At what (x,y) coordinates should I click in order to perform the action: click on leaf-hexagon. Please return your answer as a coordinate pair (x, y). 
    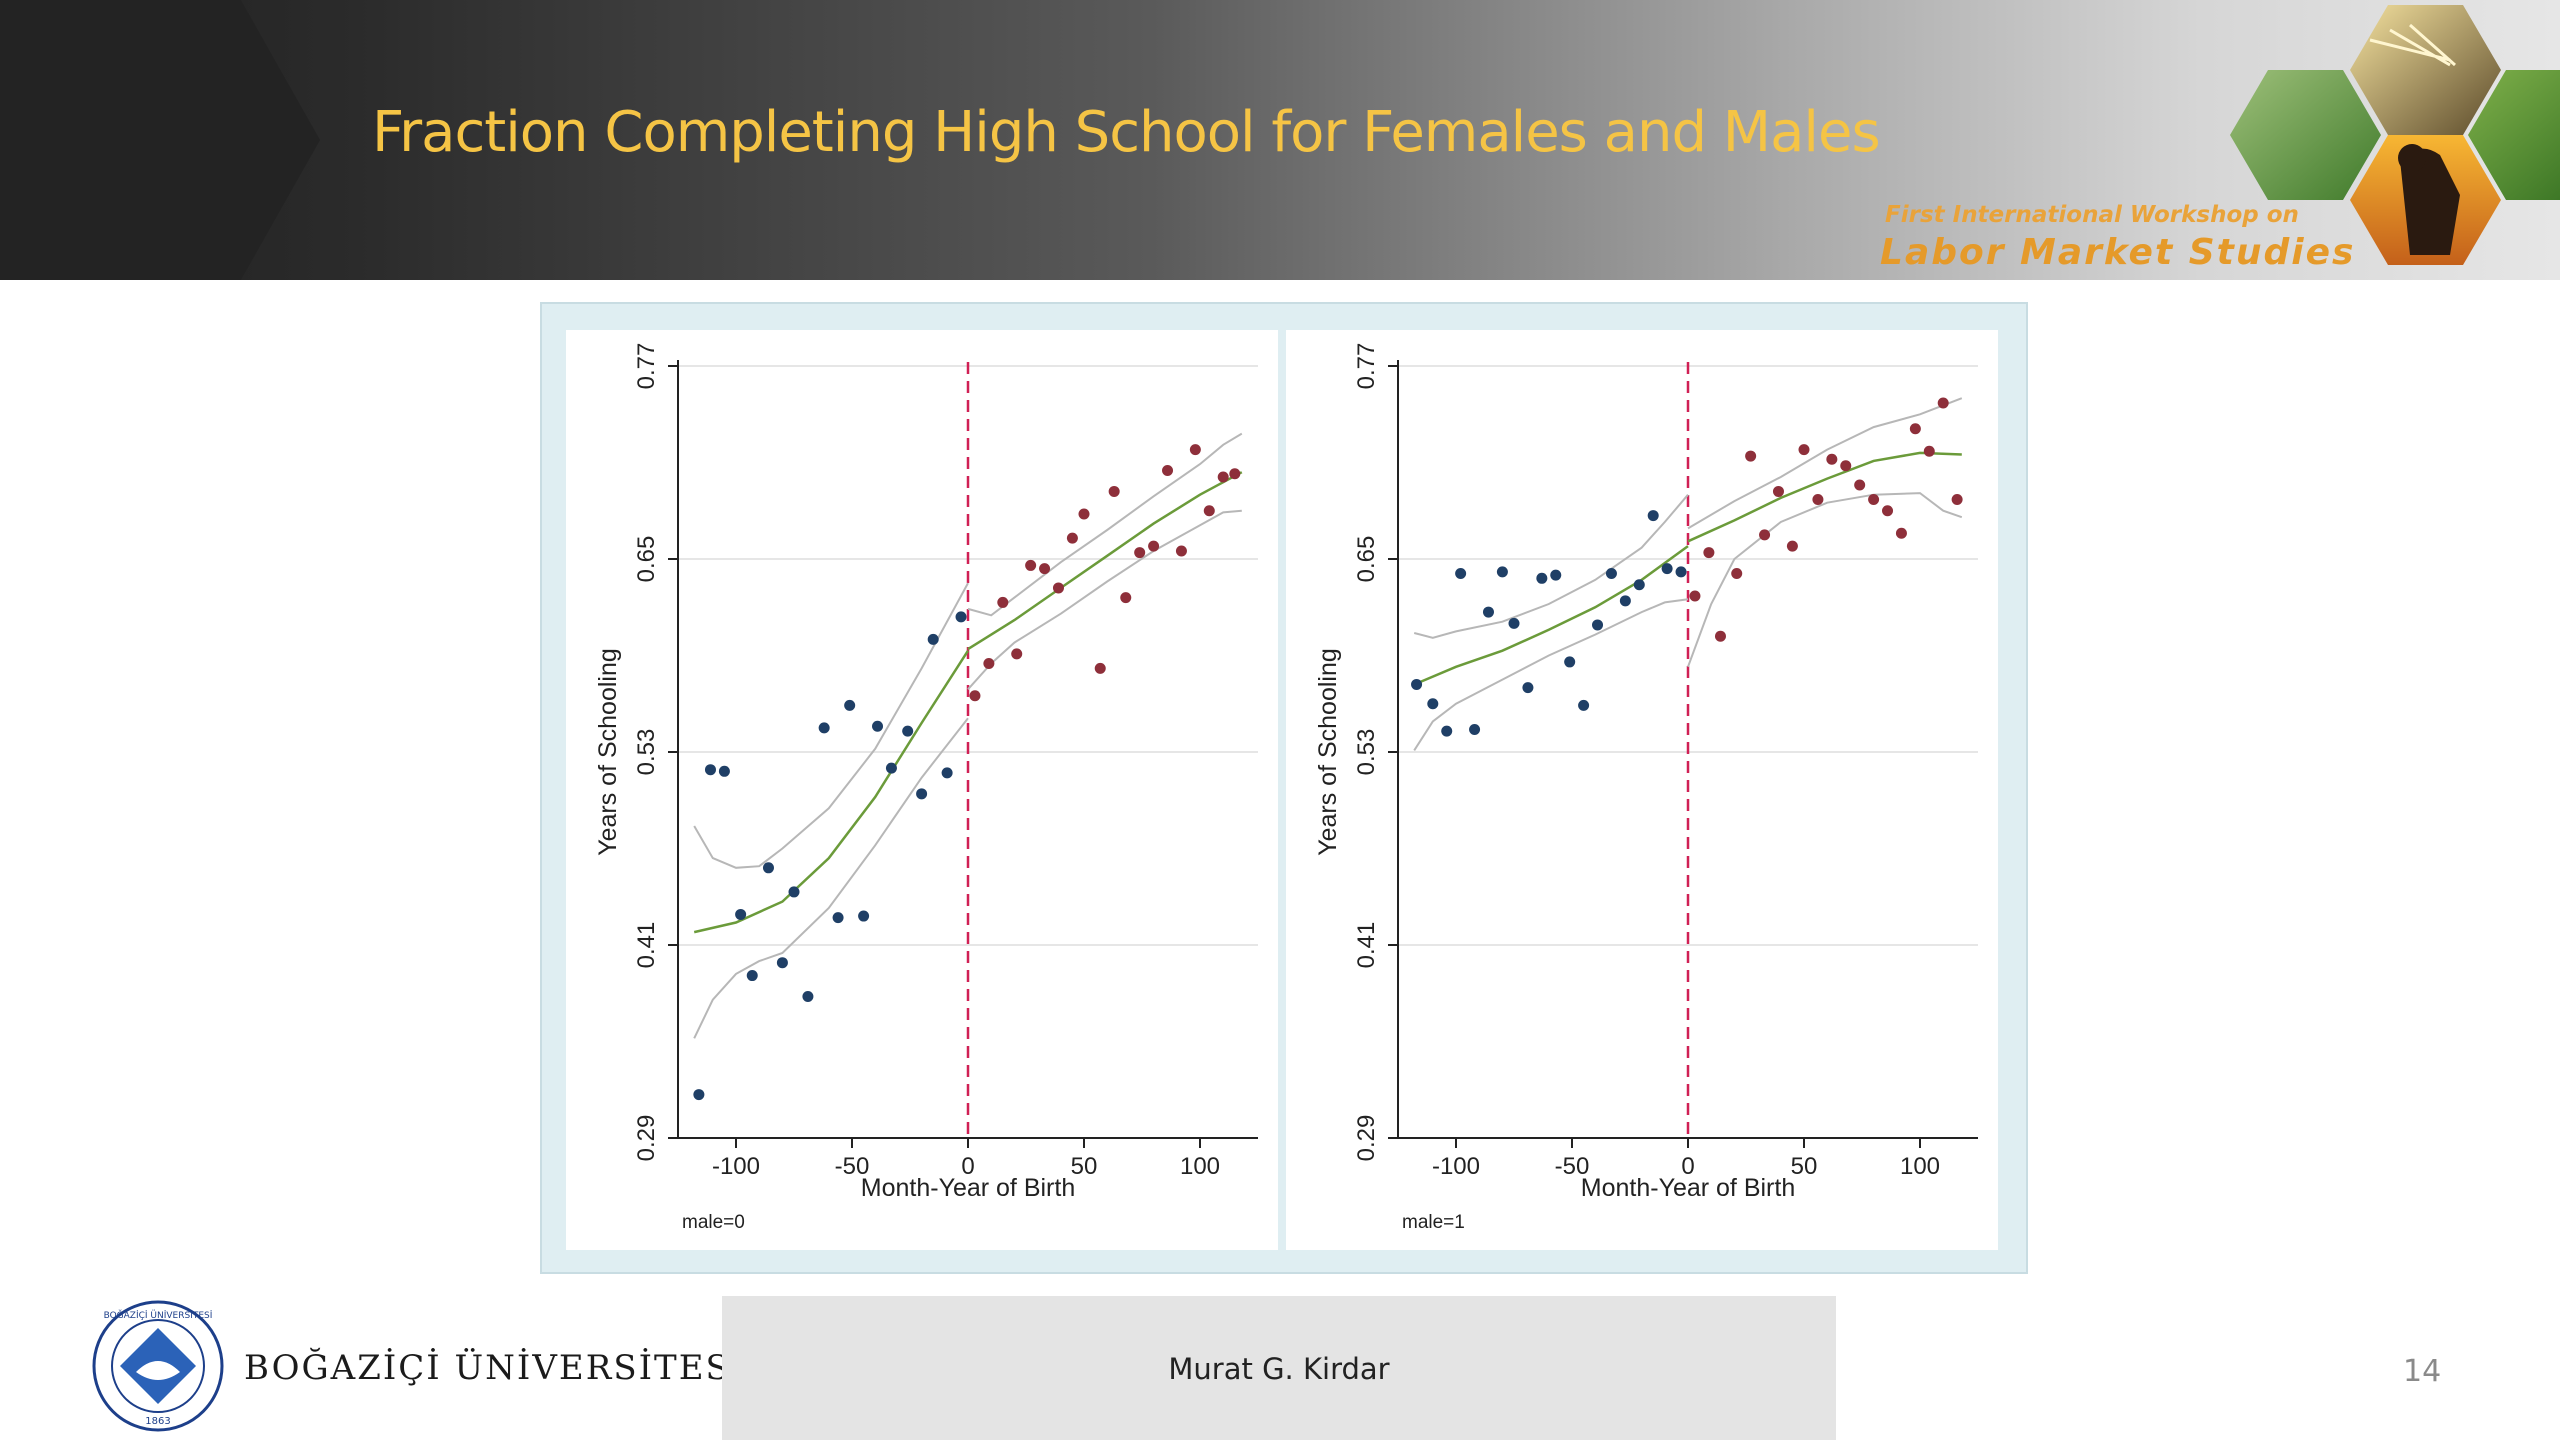
    Looking at the image, I should click on (2514, 135).